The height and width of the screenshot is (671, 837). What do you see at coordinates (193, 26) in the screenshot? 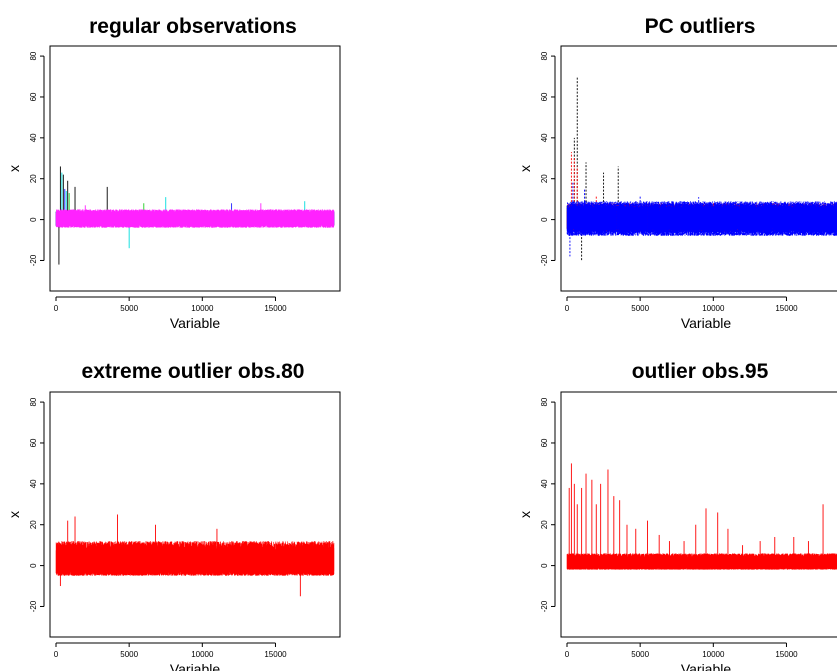
I see `chart-title: regular observations` at bounding box center [193, 26].